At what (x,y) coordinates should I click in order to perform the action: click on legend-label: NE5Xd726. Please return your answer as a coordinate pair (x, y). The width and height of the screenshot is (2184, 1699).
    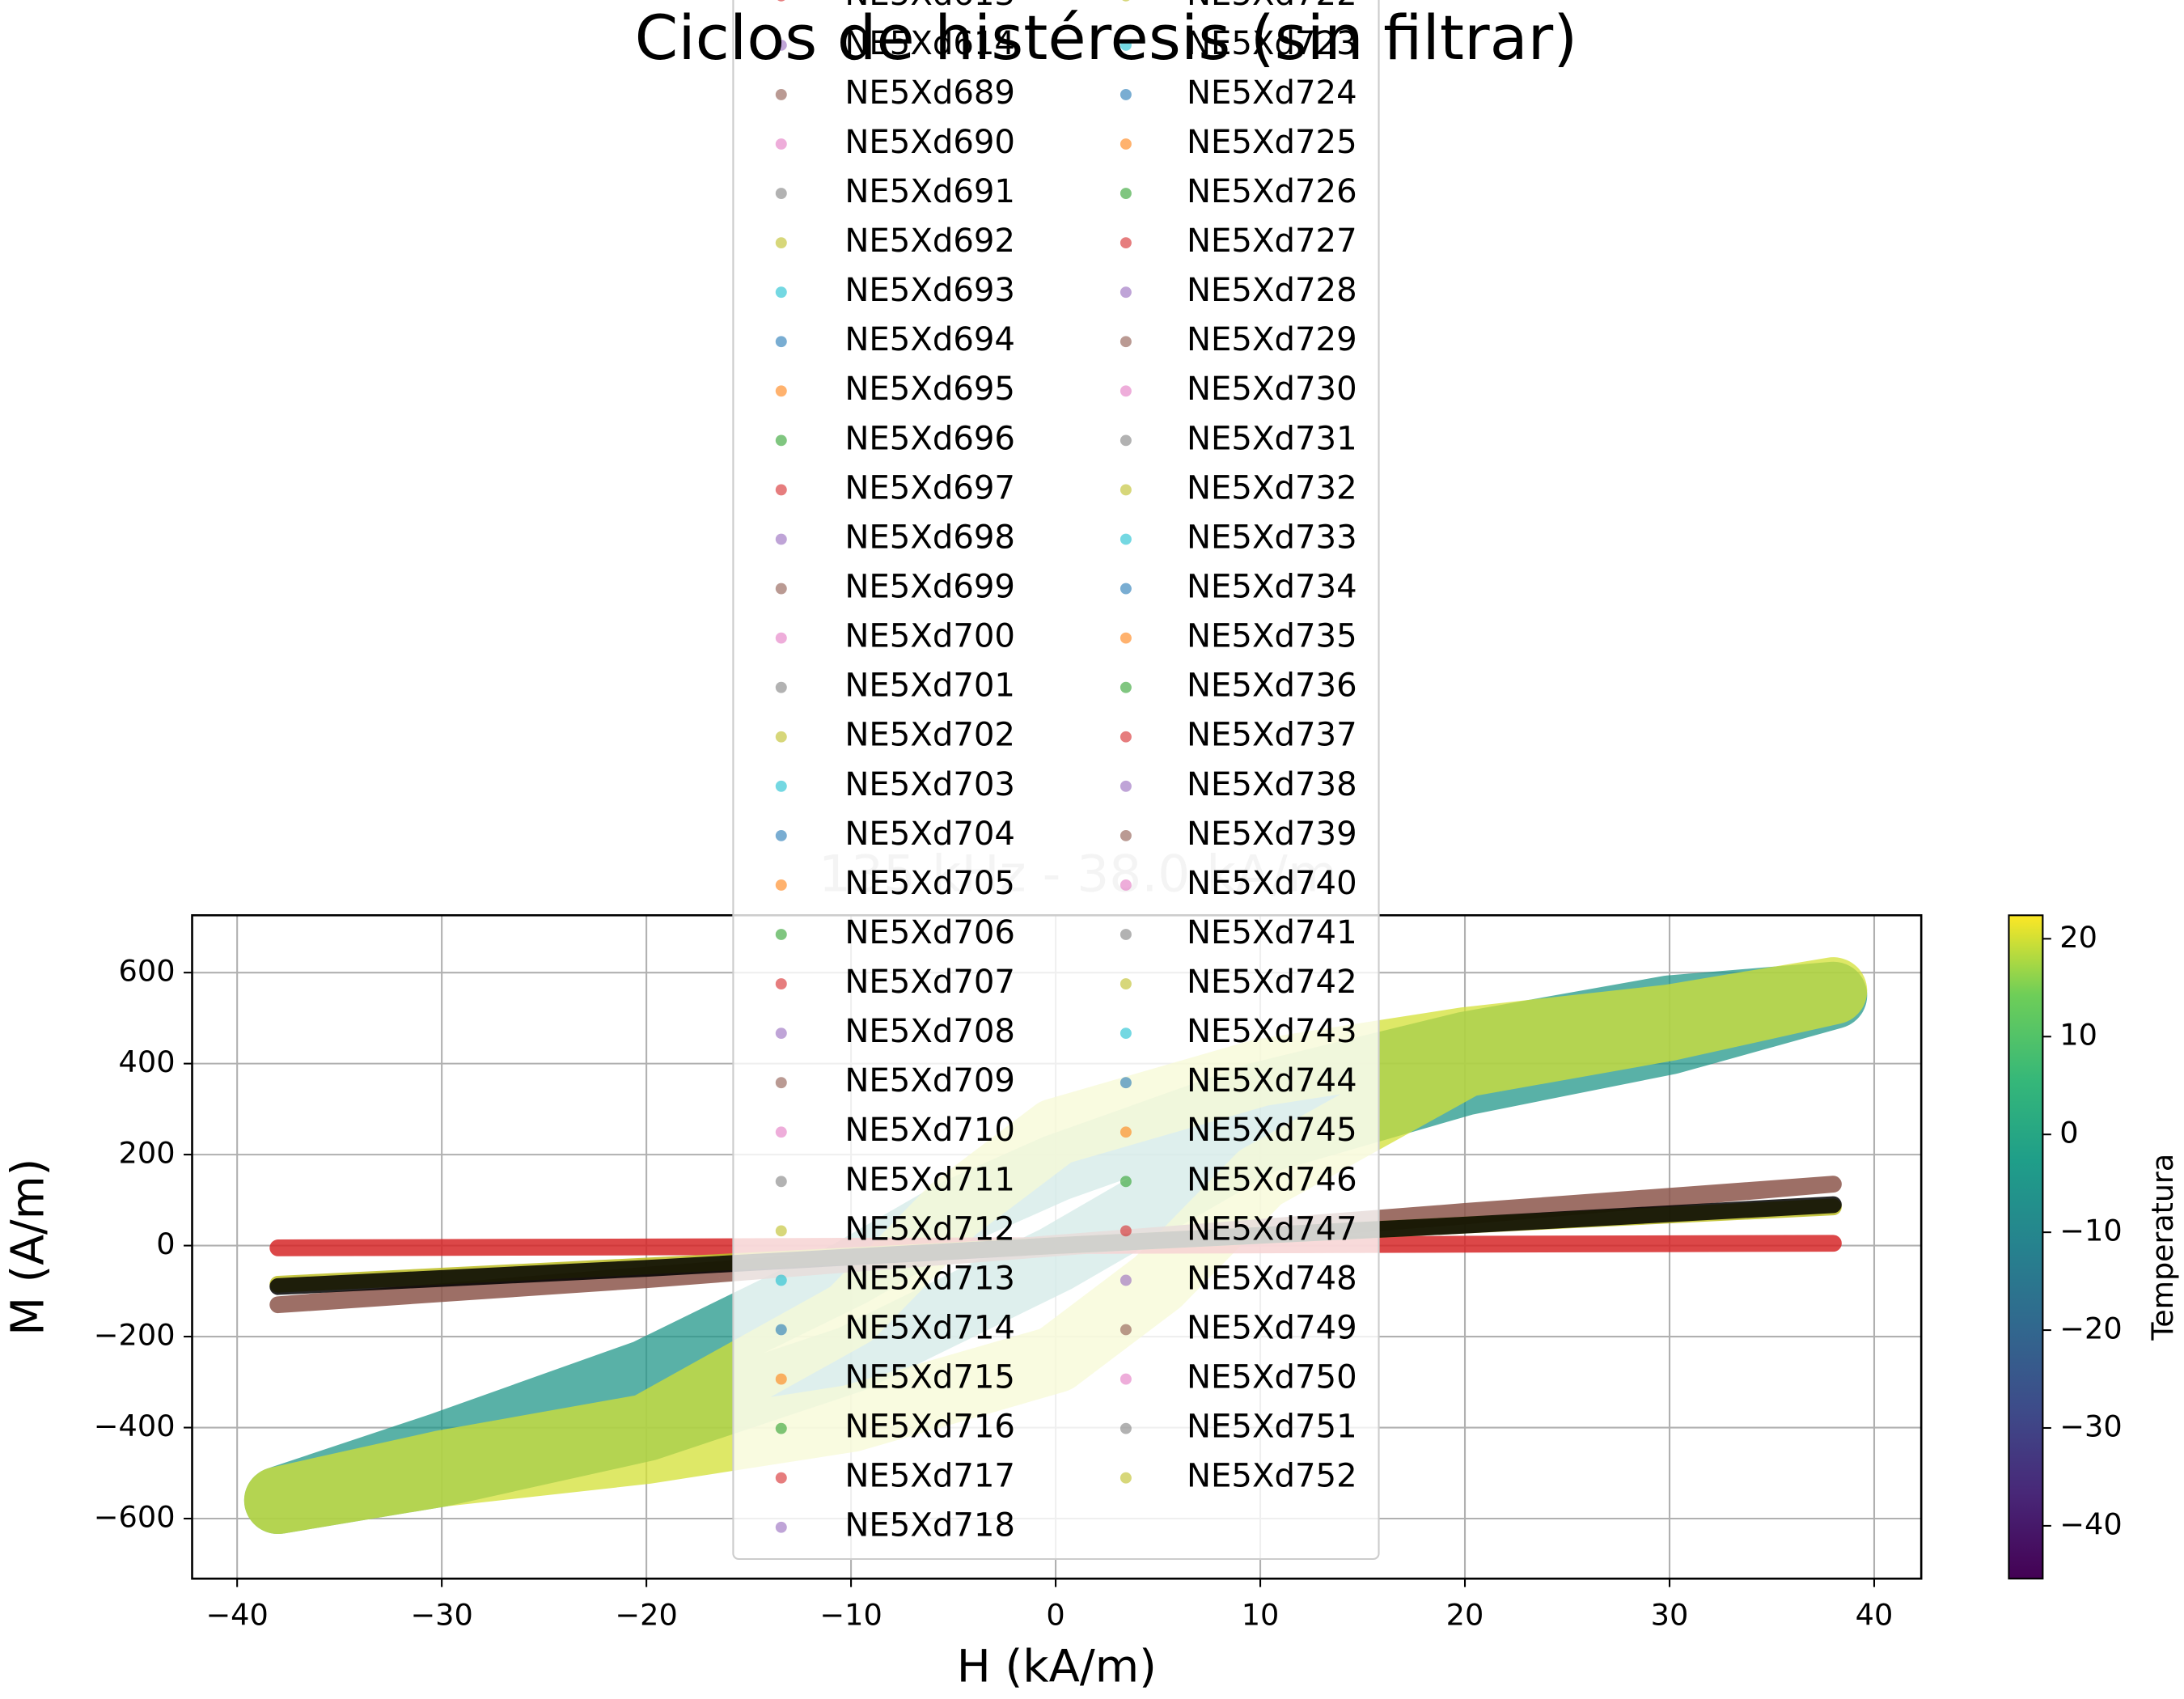
    Looking at the image, I should click on (1272, 191).